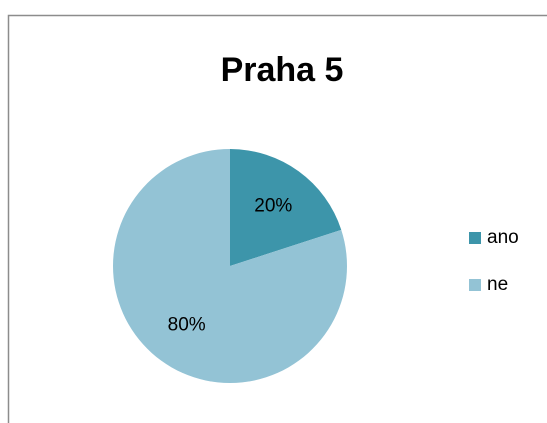 The width and height of the screenshot is (547, 423). Describe the element at coordinates (282, 70) in the screenshot. I see `chart-title: Praha 5` at that location.